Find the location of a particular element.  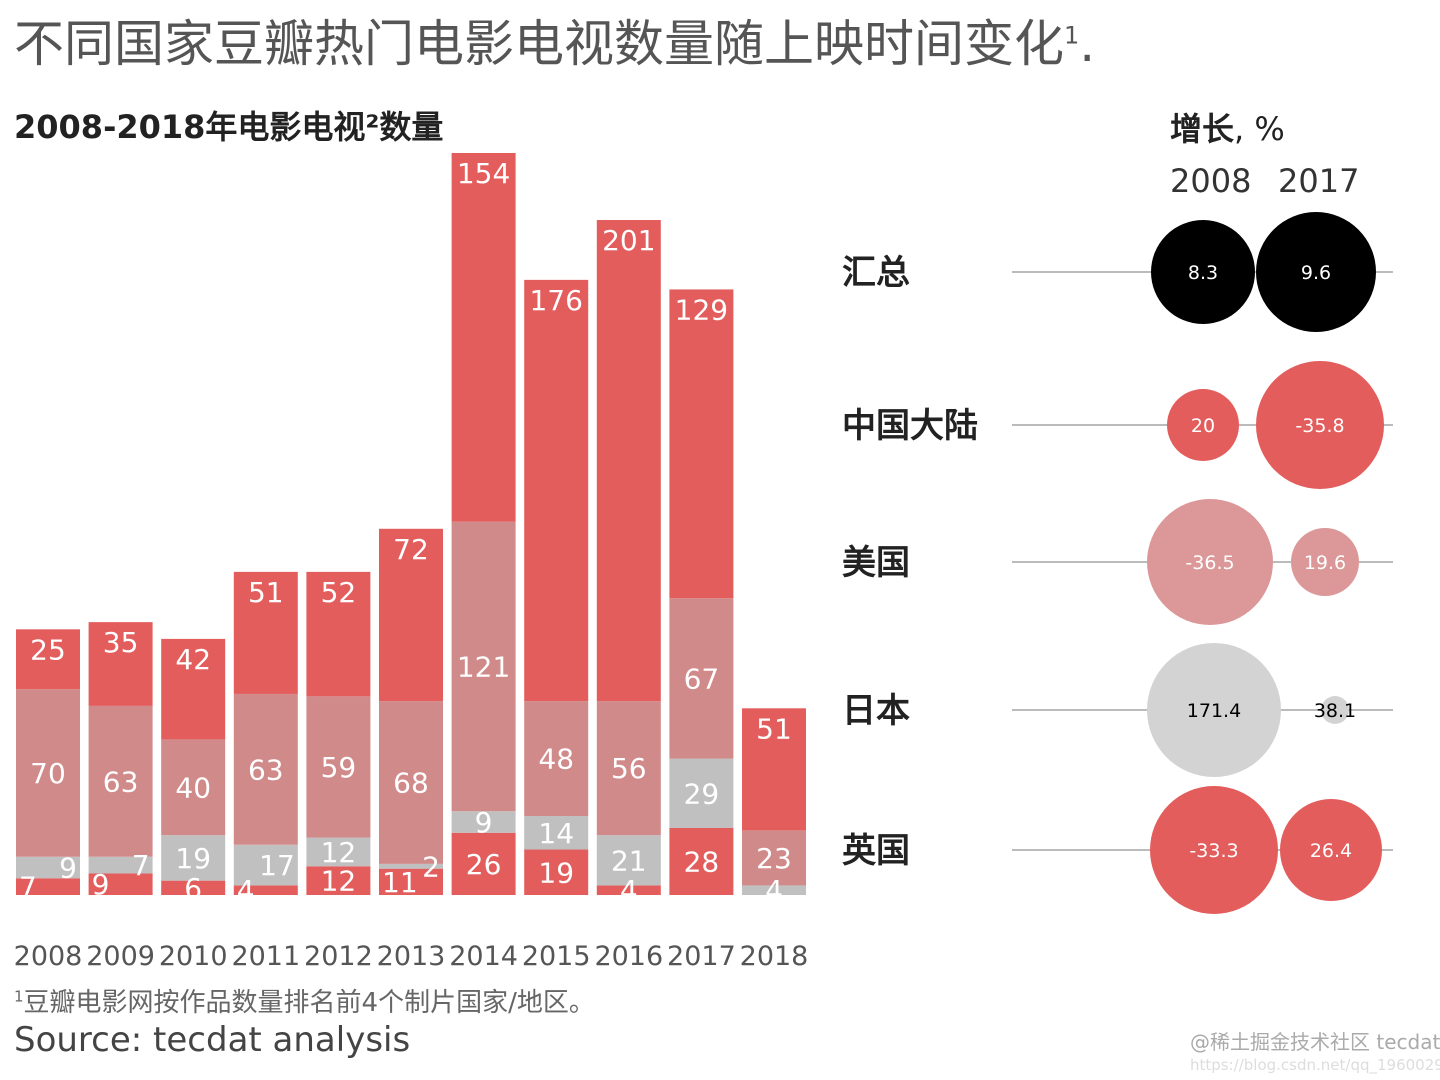

column-header-2008: 2008 is located at coordinates (1211, 181).